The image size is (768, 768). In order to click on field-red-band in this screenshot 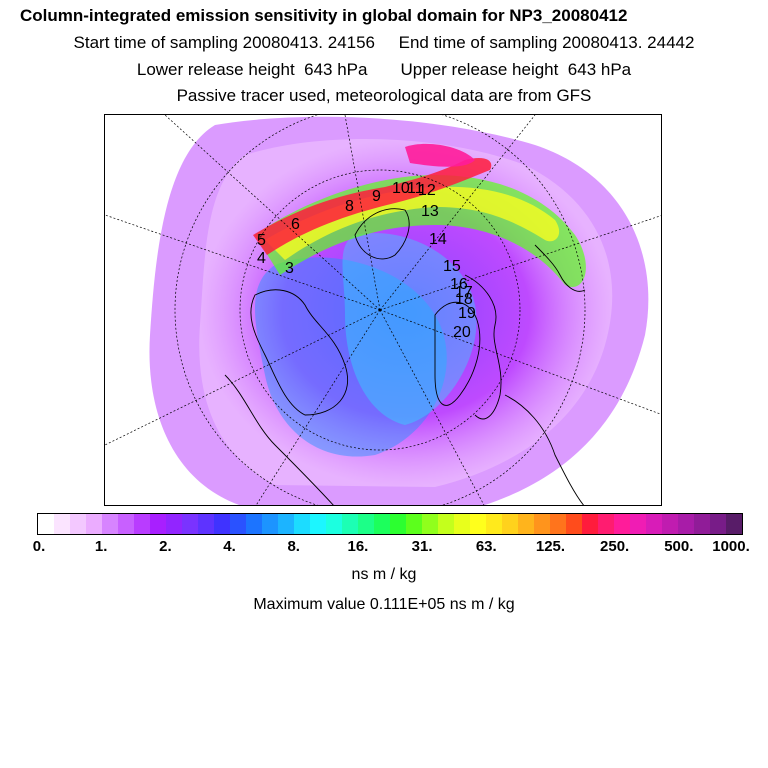, I will do `click(372, 206)`.